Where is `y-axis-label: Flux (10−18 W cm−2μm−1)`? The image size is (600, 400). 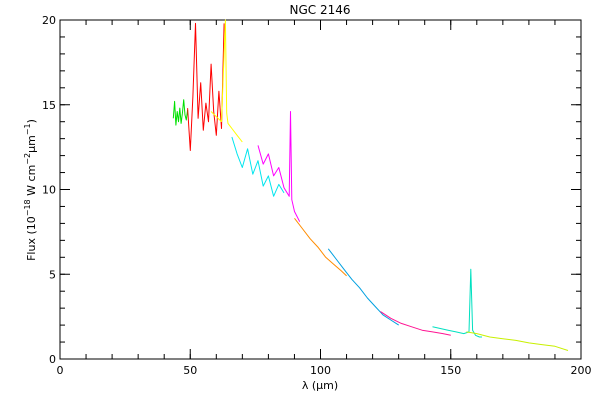 y-axis-label: Flux (10−18 W cm−2μm−1) is located at coordinates (30, 190).